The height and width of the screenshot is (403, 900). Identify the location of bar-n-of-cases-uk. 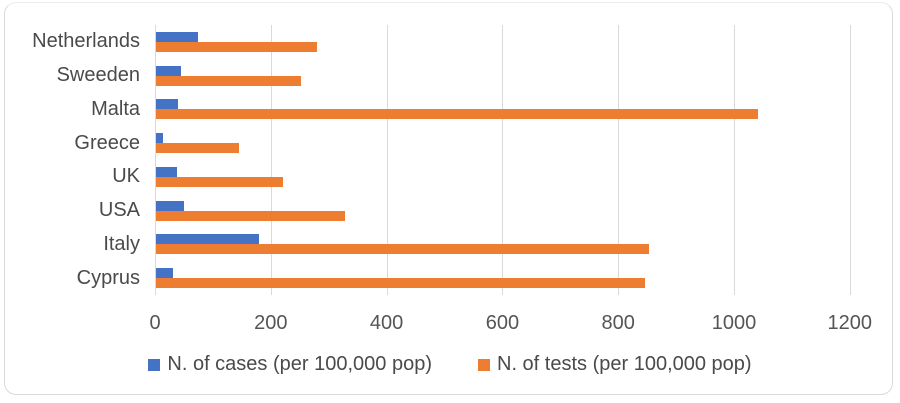
(167, 171).